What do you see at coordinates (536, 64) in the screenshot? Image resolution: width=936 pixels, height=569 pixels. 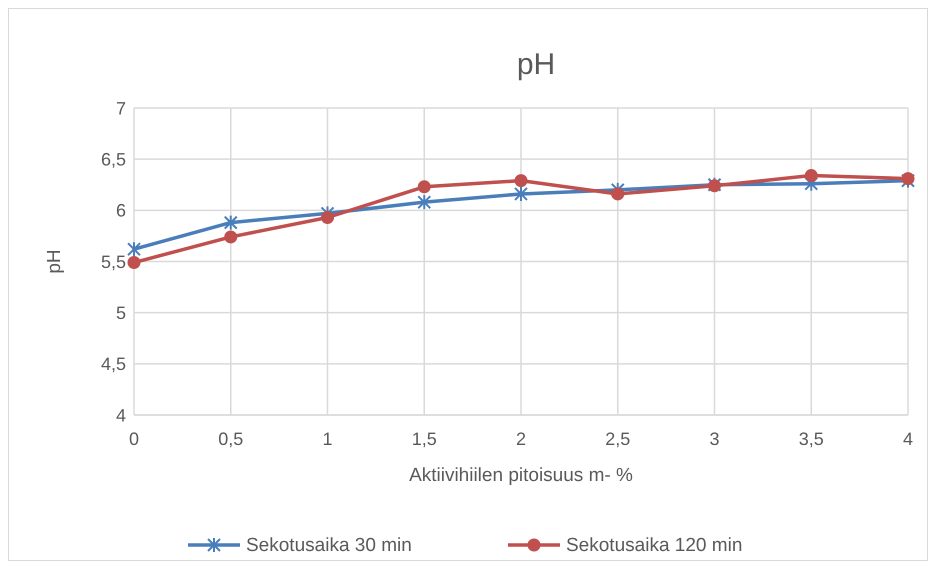 I see `chart-title: pH` at bounding box center [536, 64].